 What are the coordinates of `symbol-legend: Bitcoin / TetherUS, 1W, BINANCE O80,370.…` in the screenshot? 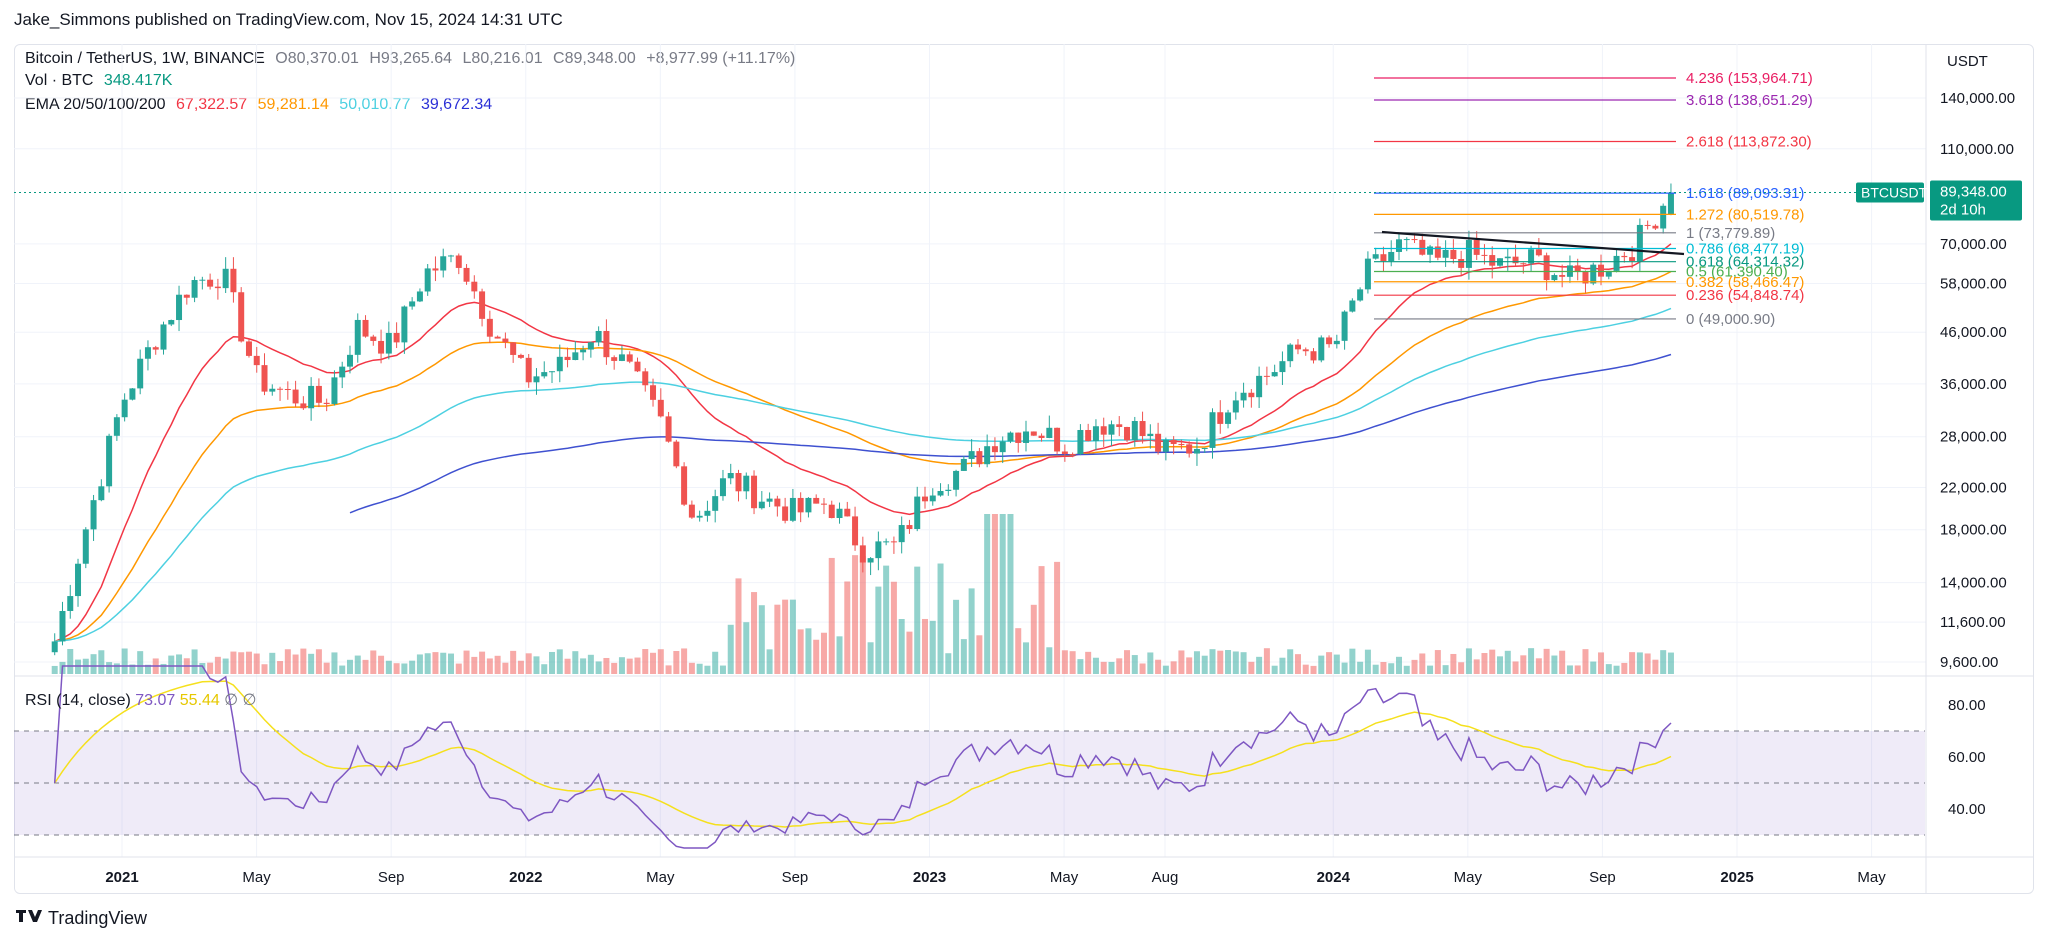 It's located at (413, 59).